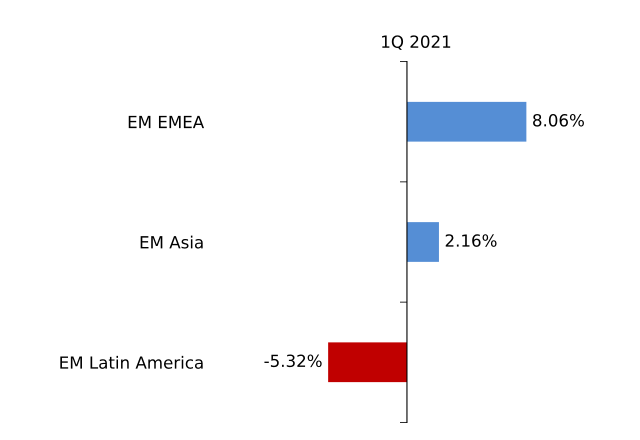 This screenshot has height=440, width=640. I want to click on y-tick-label: EM Asia, so click(171, 242).